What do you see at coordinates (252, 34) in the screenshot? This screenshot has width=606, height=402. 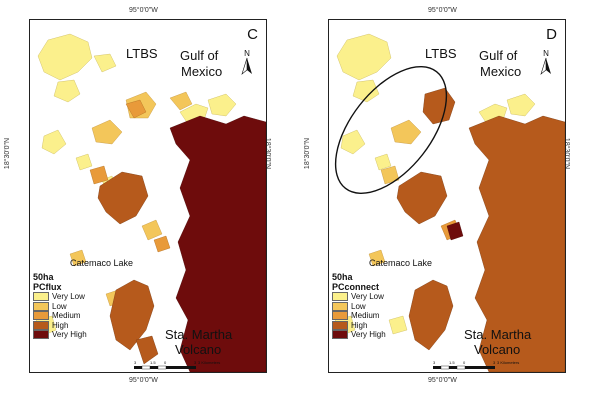 I see `panel-letter-c: C` at bounding box center [252, 34].